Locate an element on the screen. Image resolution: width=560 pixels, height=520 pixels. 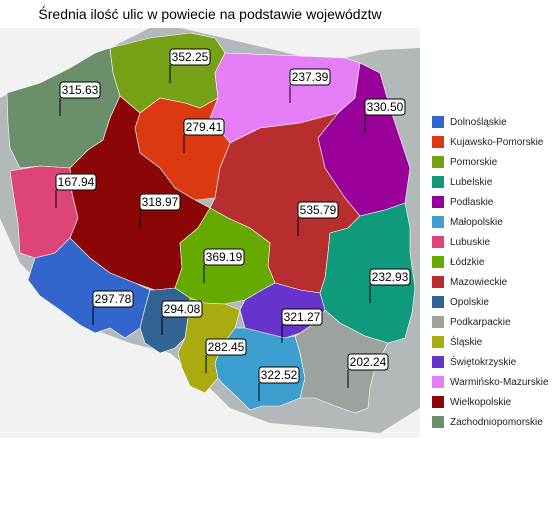
value-callout-podkarpackie: 202.24 is located at coordinates (368, 370).